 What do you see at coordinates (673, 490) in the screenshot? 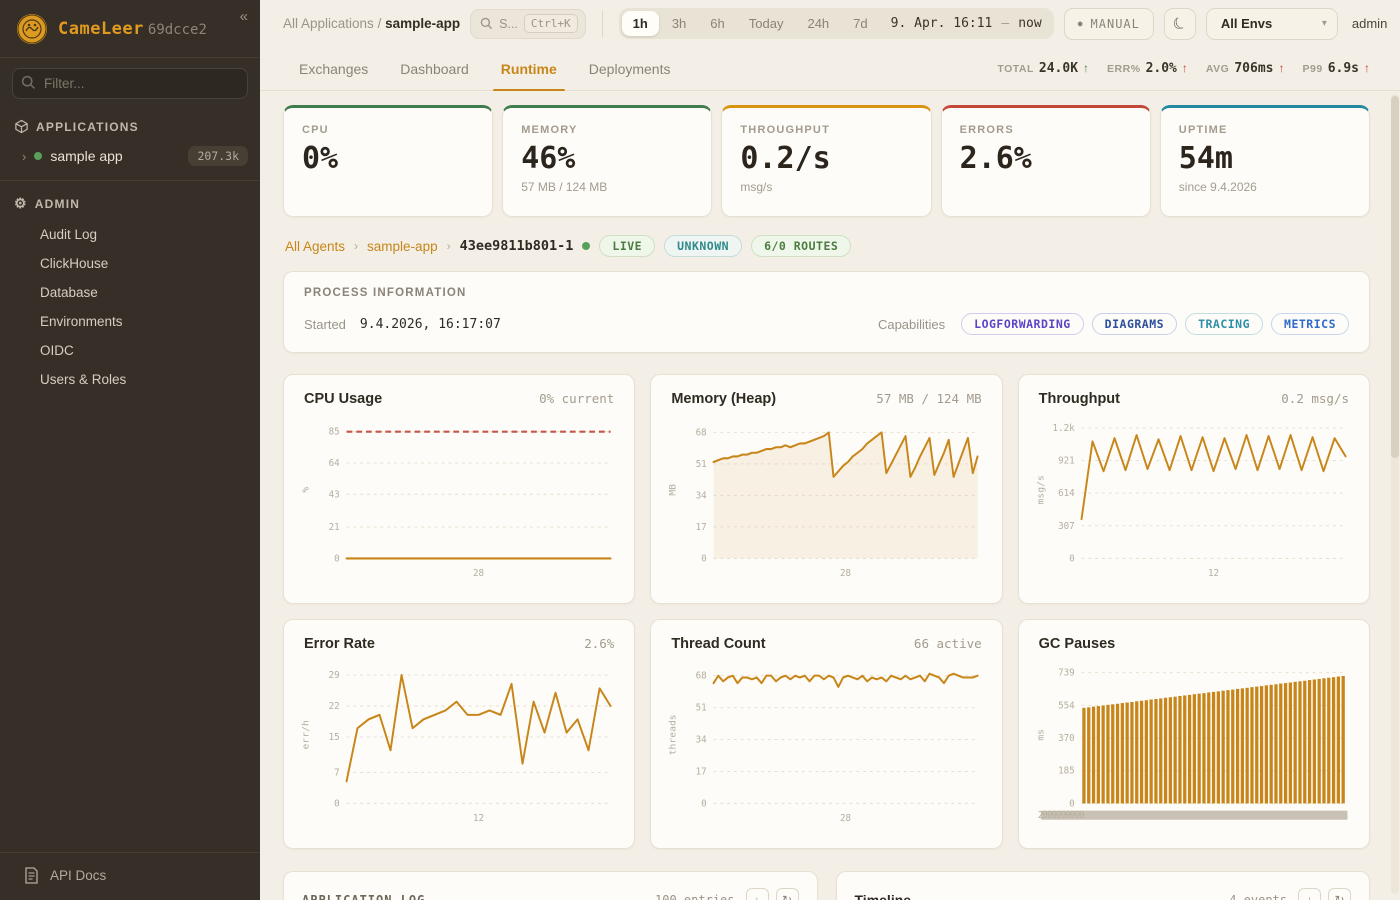
I see `svg-text: MB` at bounding box center [673, 490].